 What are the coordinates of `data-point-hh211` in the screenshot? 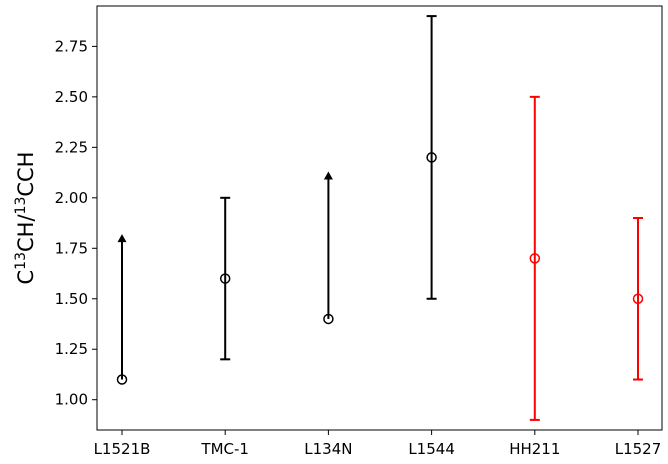 It's located at (535, 258).